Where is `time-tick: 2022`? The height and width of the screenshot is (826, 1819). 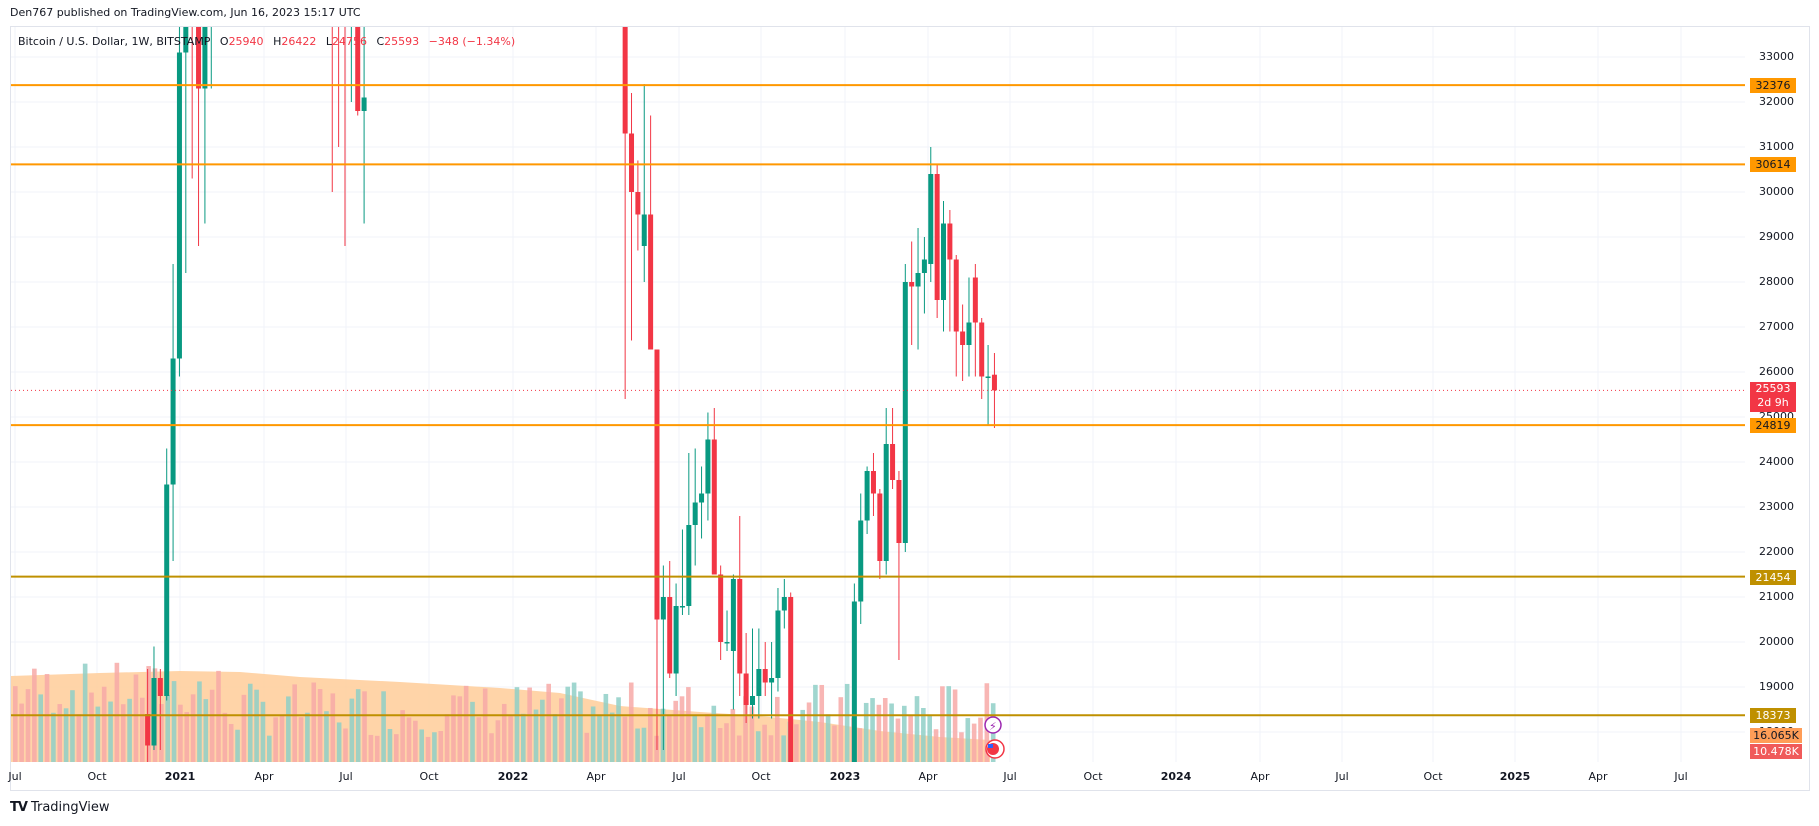 time-tick: 2022 is located at coordinates (513, 776).